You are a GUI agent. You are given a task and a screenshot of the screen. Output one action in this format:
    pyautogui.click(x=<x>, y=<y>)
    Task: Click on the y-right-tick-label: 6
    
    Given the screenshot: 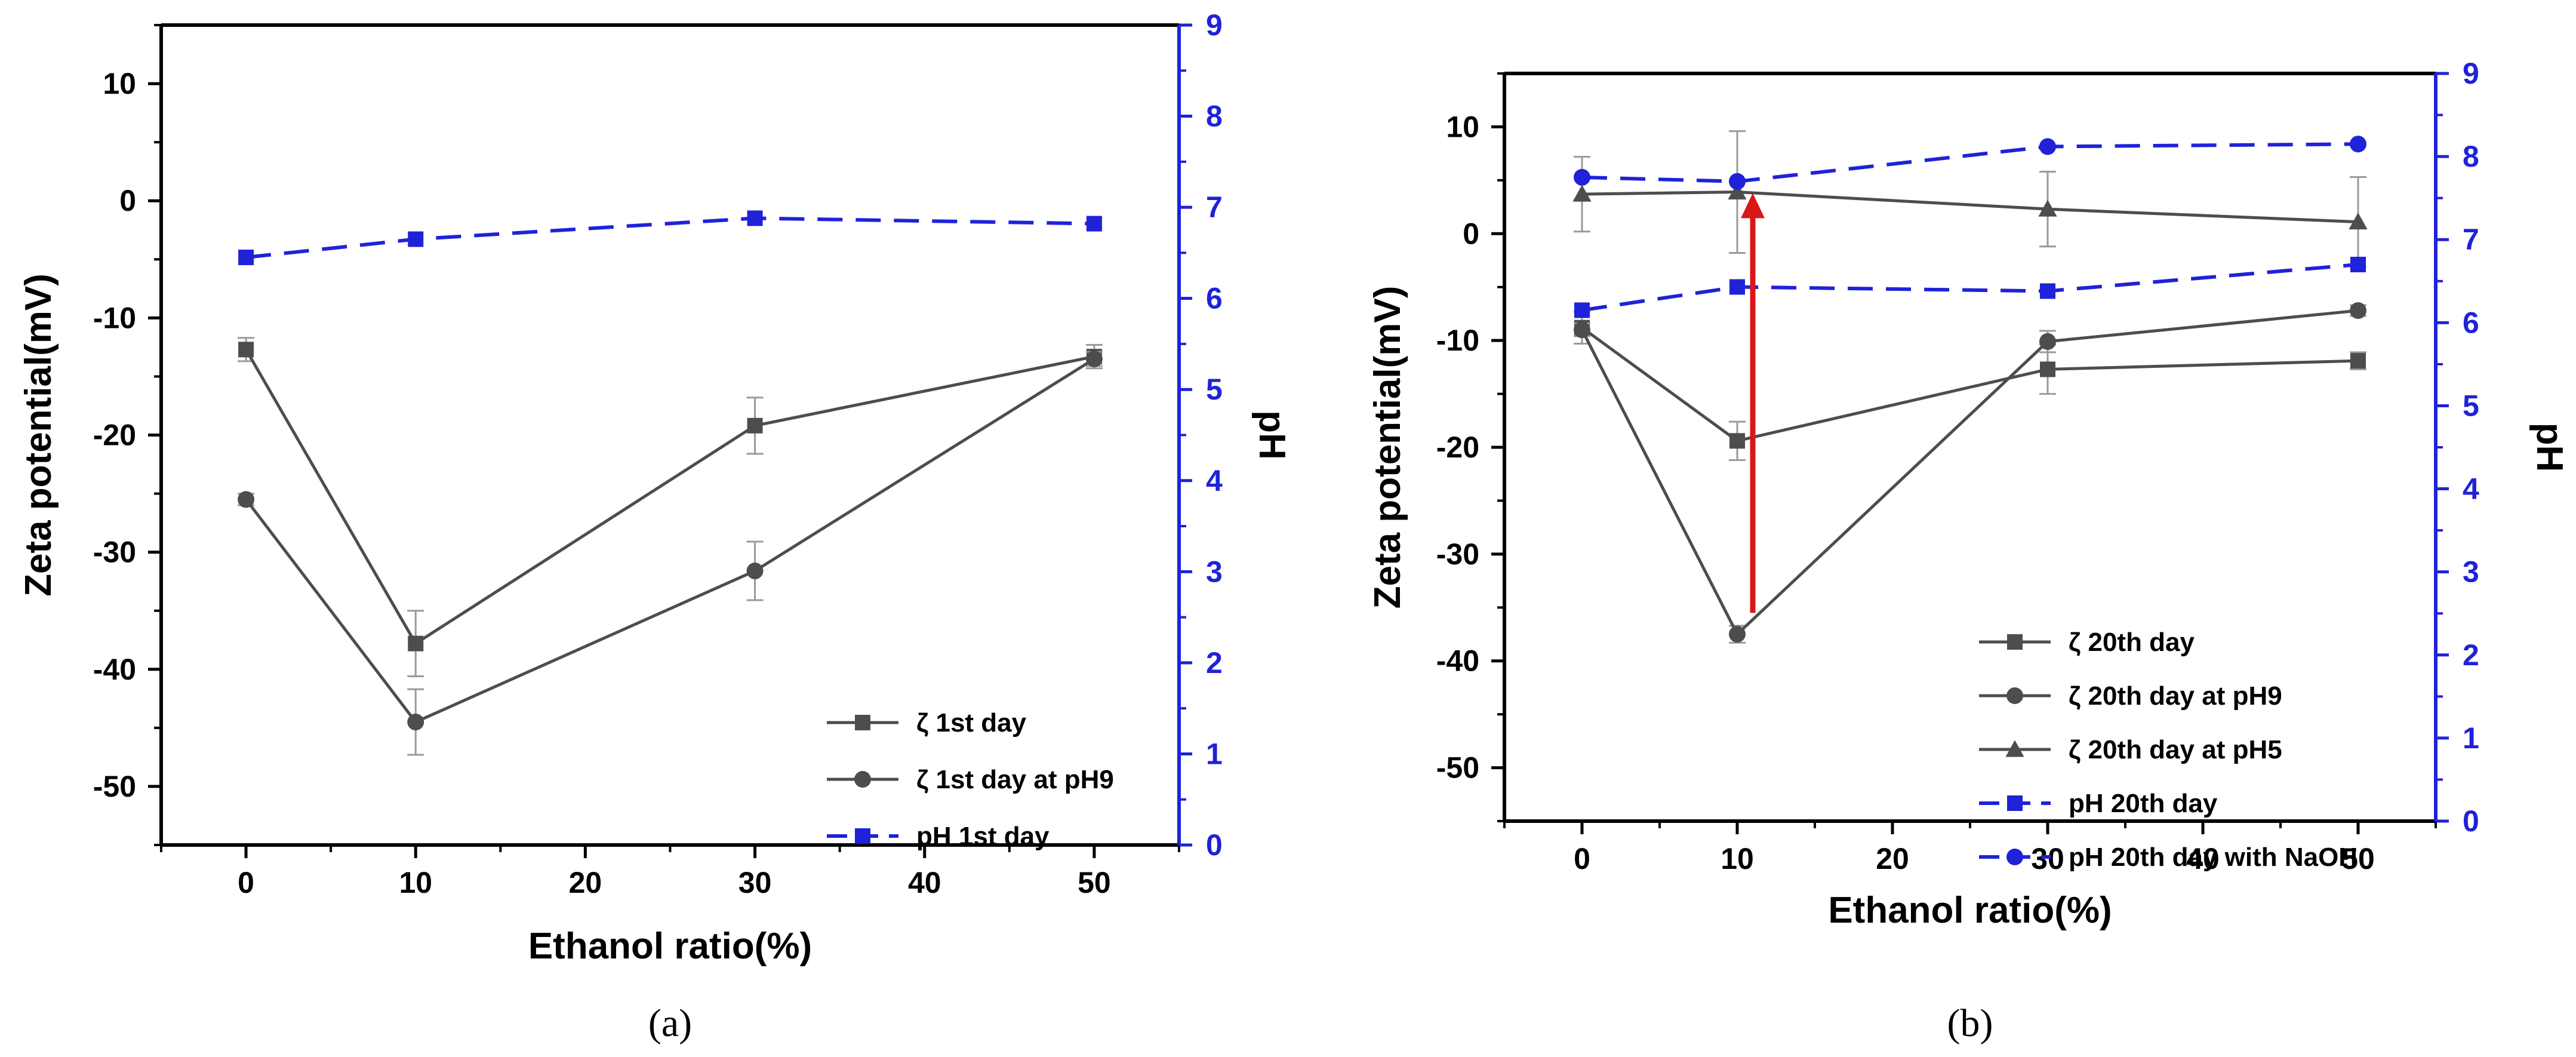 What is the action you would take?
    pyautogui.click(x=1214, y=298)
    